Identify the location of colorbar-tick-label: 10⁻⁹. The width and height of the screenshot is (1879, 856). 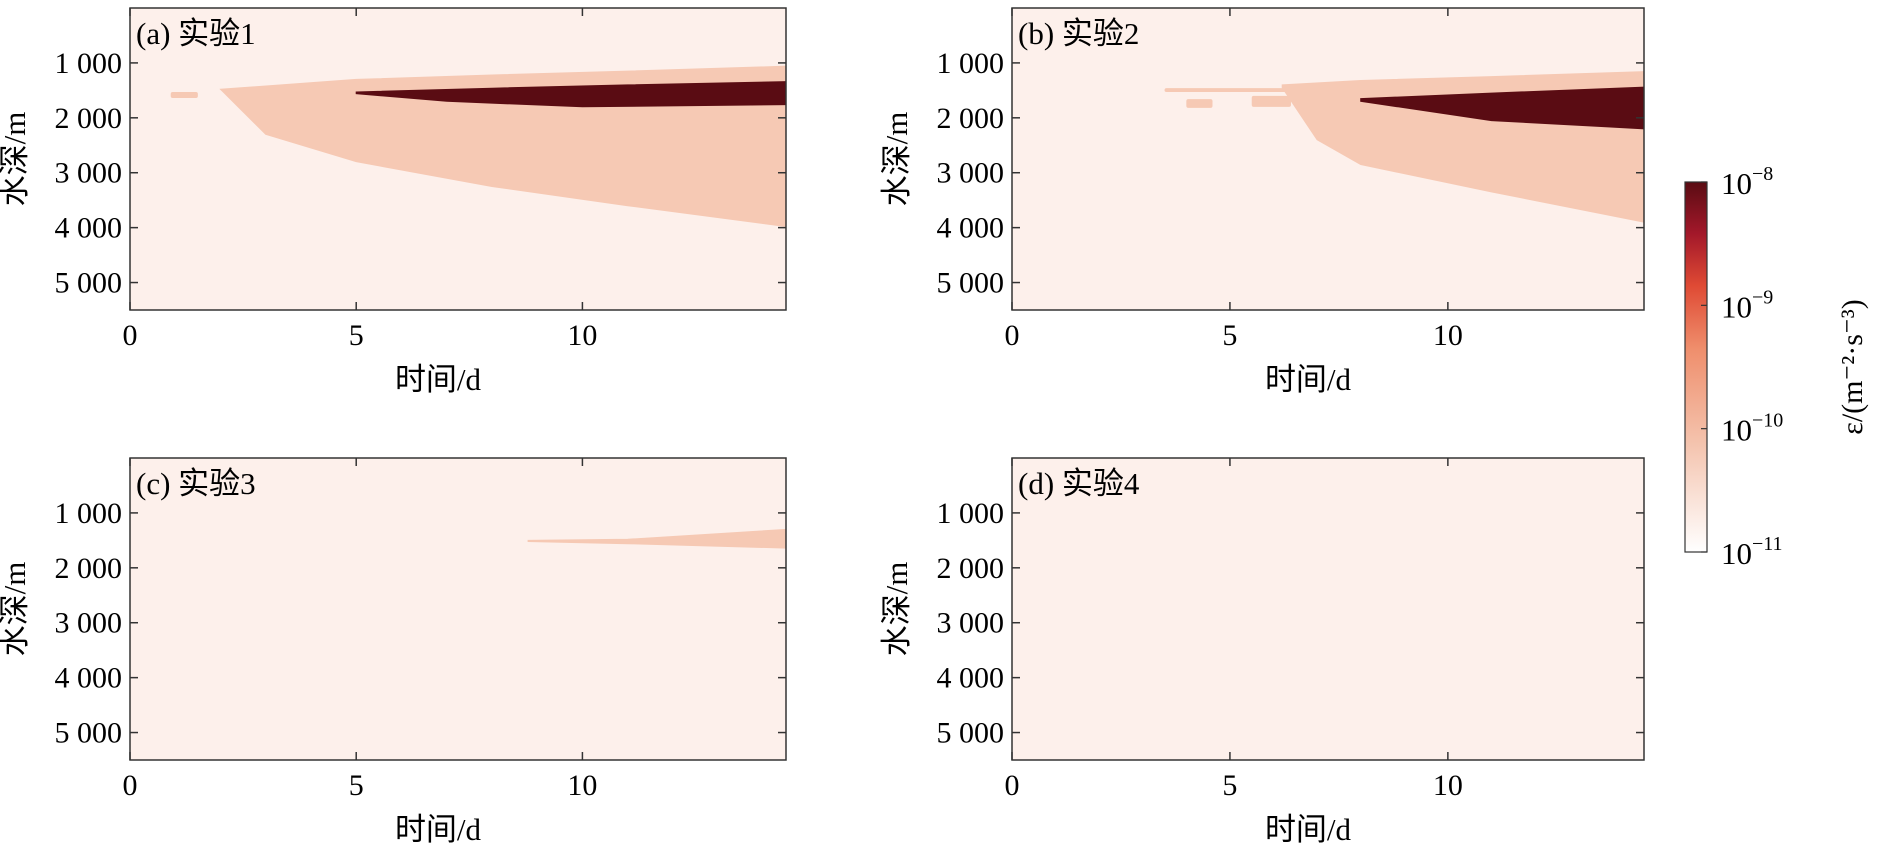
(1747, 305).